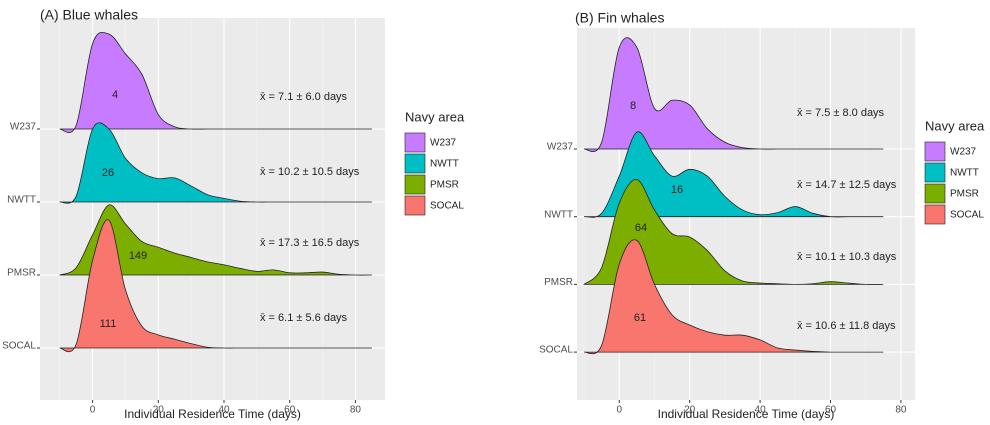  What do you see at coordinates (310, 243) in the screenshot?
I see `mean-label: x̄ = 17.3 ± 16.5 days` at bounding box center [310, 243].